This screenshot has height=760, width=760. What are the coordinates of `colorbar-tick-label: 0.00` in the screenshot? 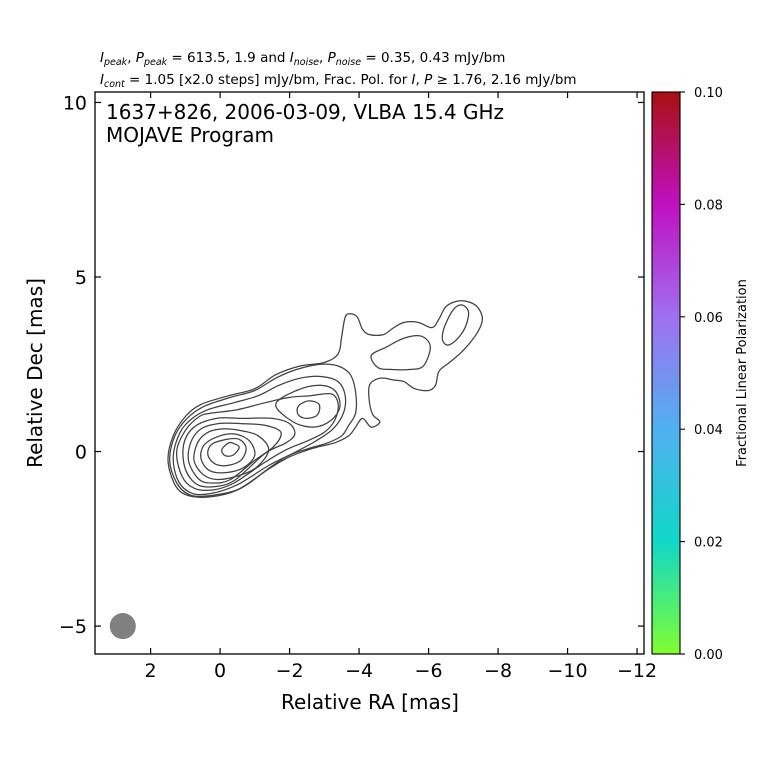 It's located at (708, 655).